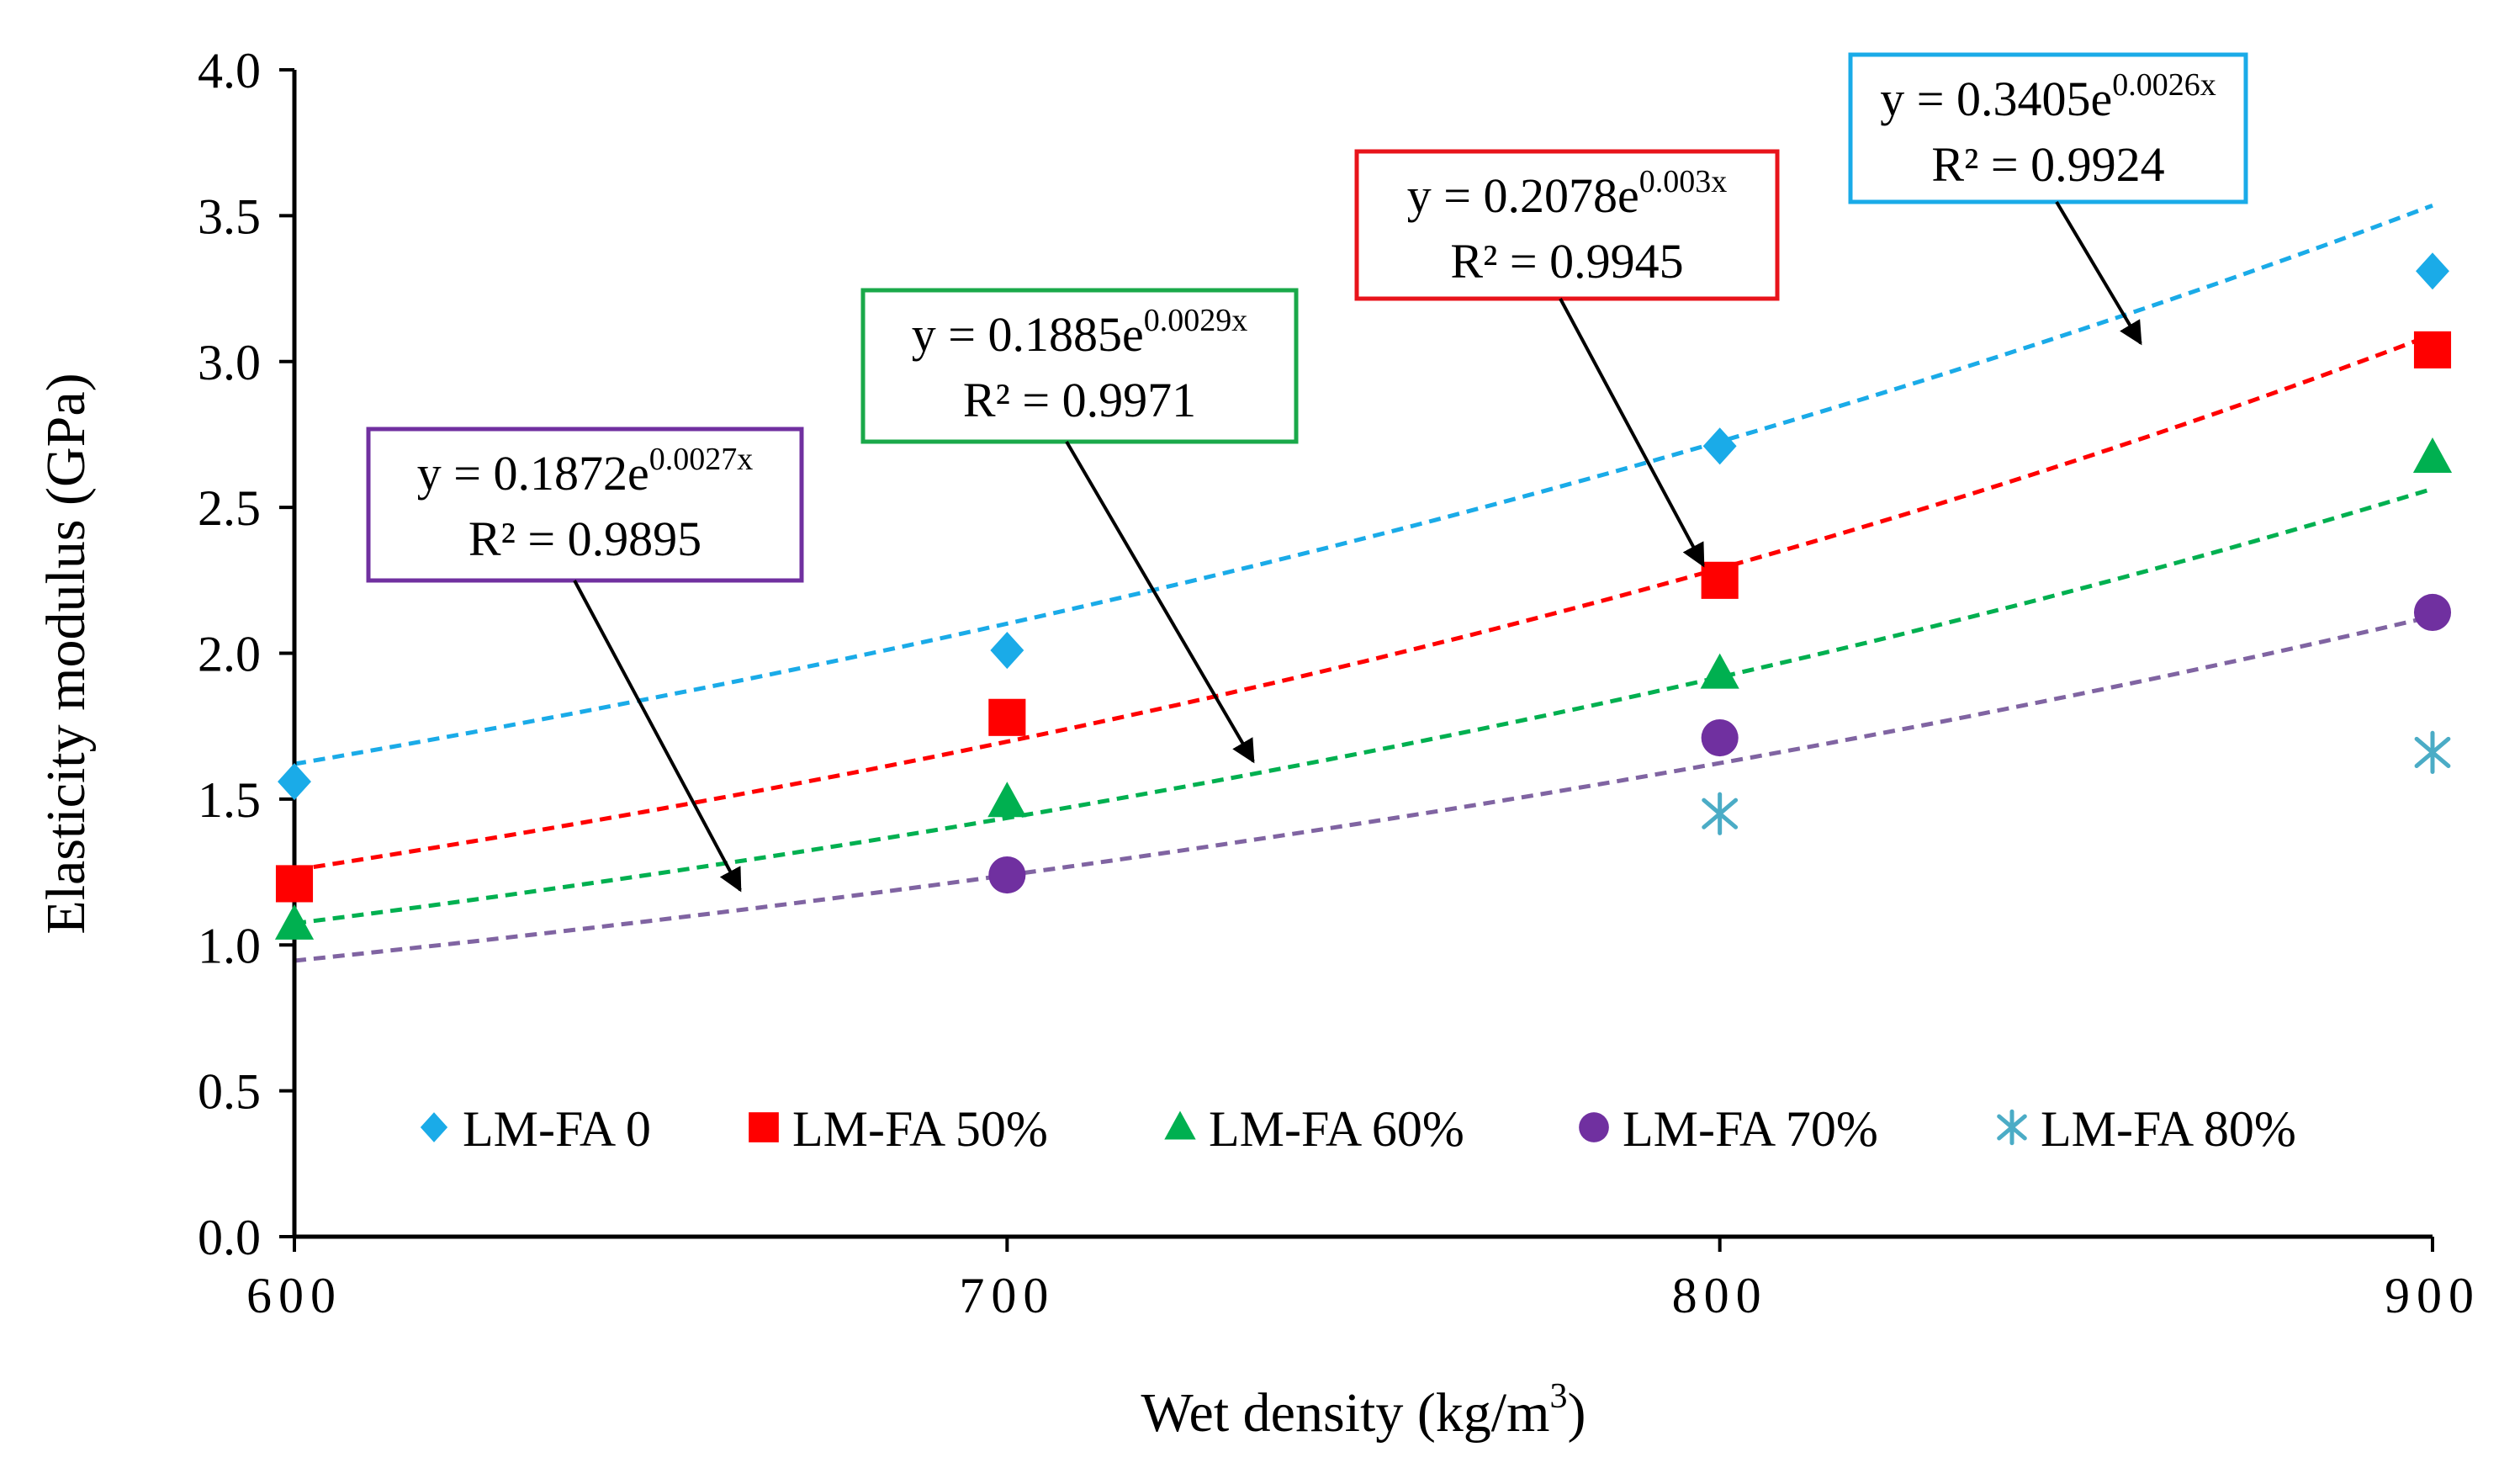 Image resolution: width=2520 pixels, height=1484 pixels. What do you see at coordinates (1567, 225) in the screenshot?
I see `equation-box-lm-fa-50-` at bounding box center [1567, 225].